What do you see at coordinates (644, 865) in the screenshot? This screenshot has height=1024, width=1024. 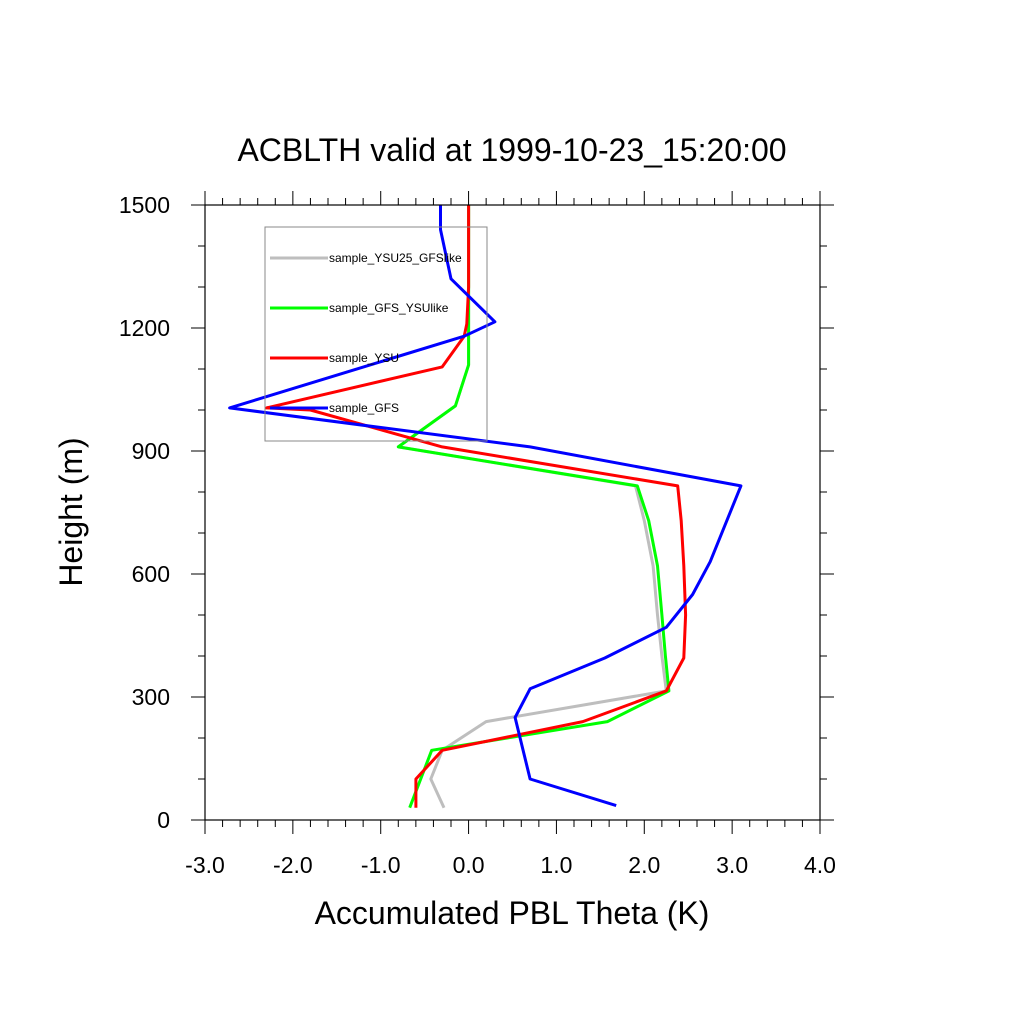 I see `x-tick-label: 2.0` at bounding box center [644, 865].